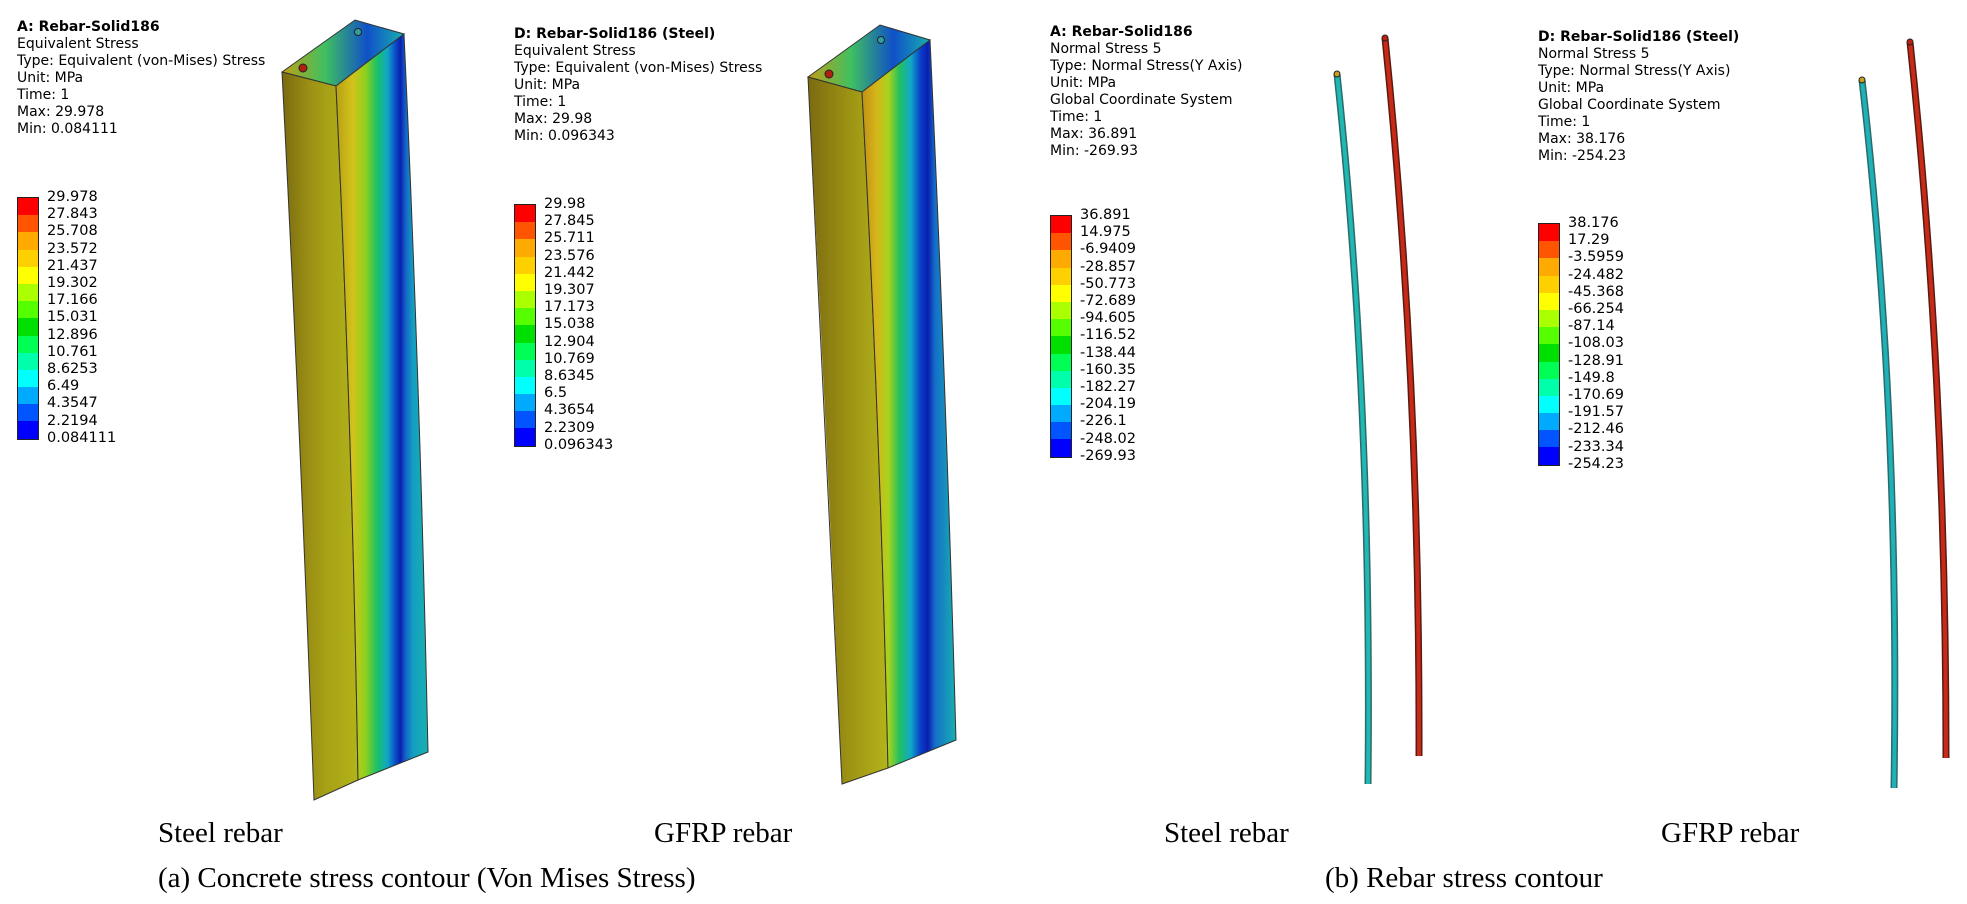  I want to click on legend-value-label: -248.02, so click(1108, 438).